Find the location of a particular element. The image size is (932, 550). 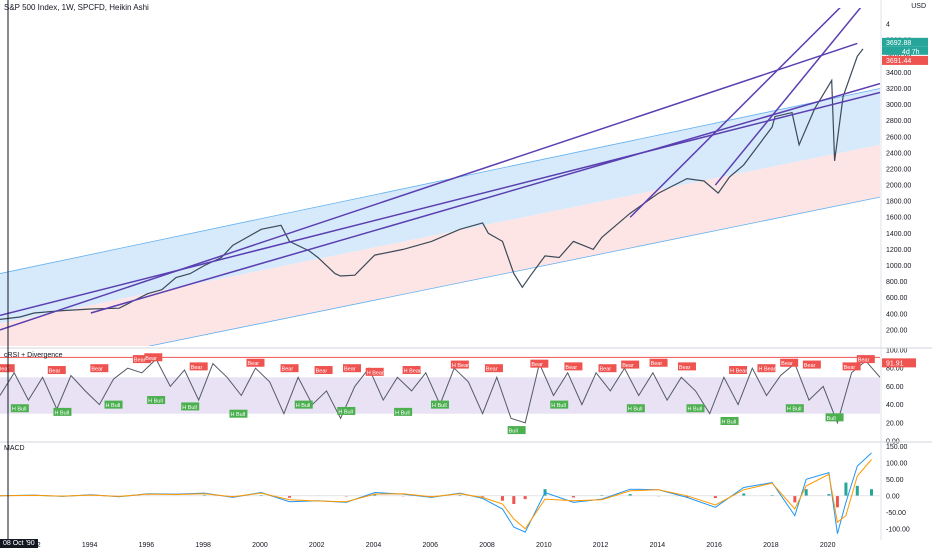

price-label-chip-red is located at coordinates (905, 60).